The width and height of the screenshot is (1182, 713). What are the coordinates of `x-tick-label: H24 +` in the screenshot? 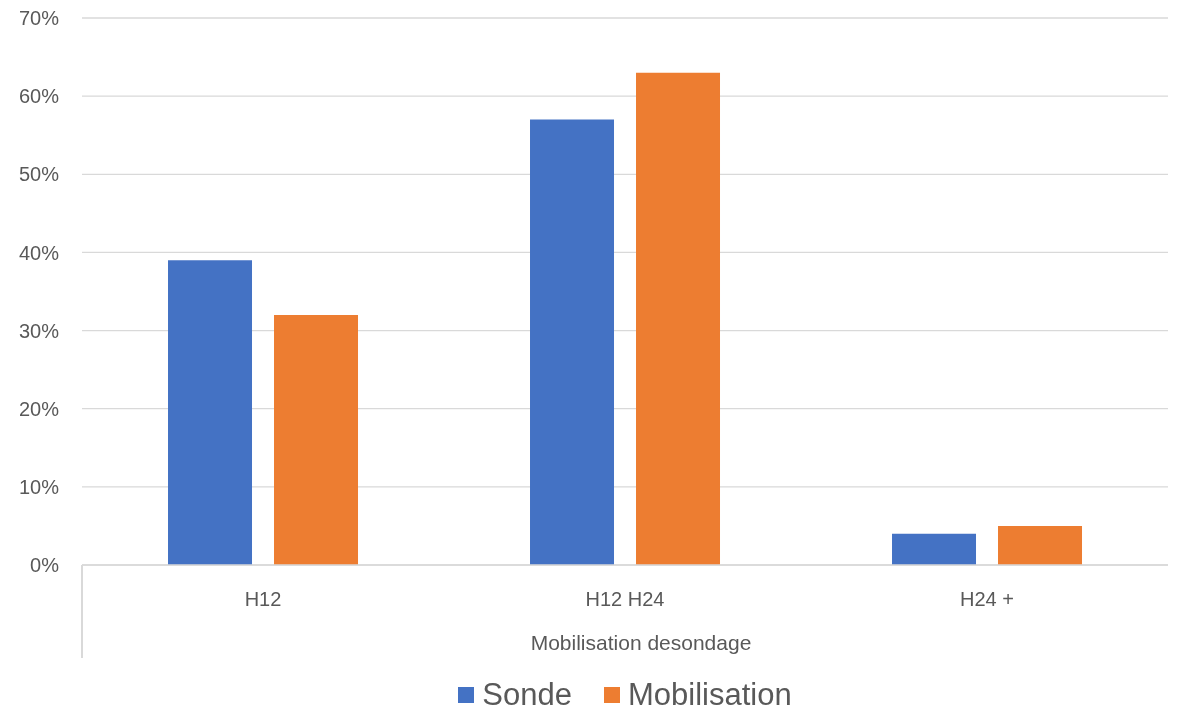 It's located at (987, 599).